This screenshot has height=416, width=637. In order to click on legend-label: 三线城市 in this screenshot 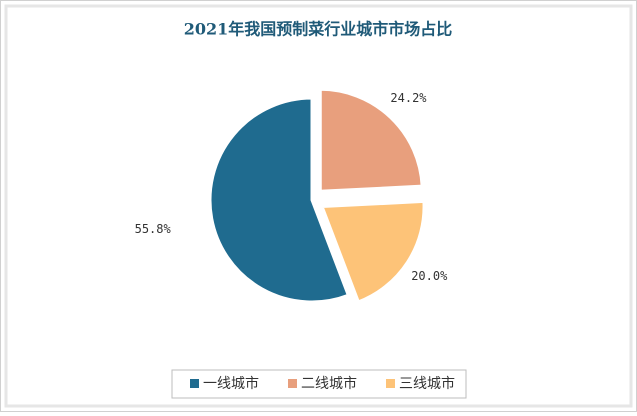, I will do `click(427, 383)`.